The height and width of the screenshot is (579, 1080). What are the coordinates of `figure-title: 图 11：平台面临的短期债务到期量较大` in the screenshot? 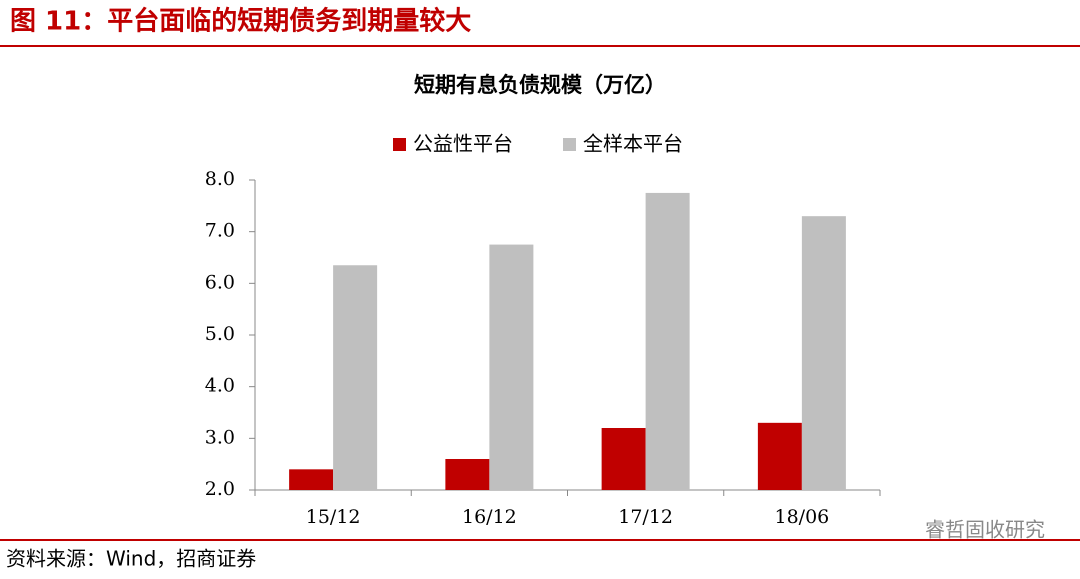 It's located at (240, 21).